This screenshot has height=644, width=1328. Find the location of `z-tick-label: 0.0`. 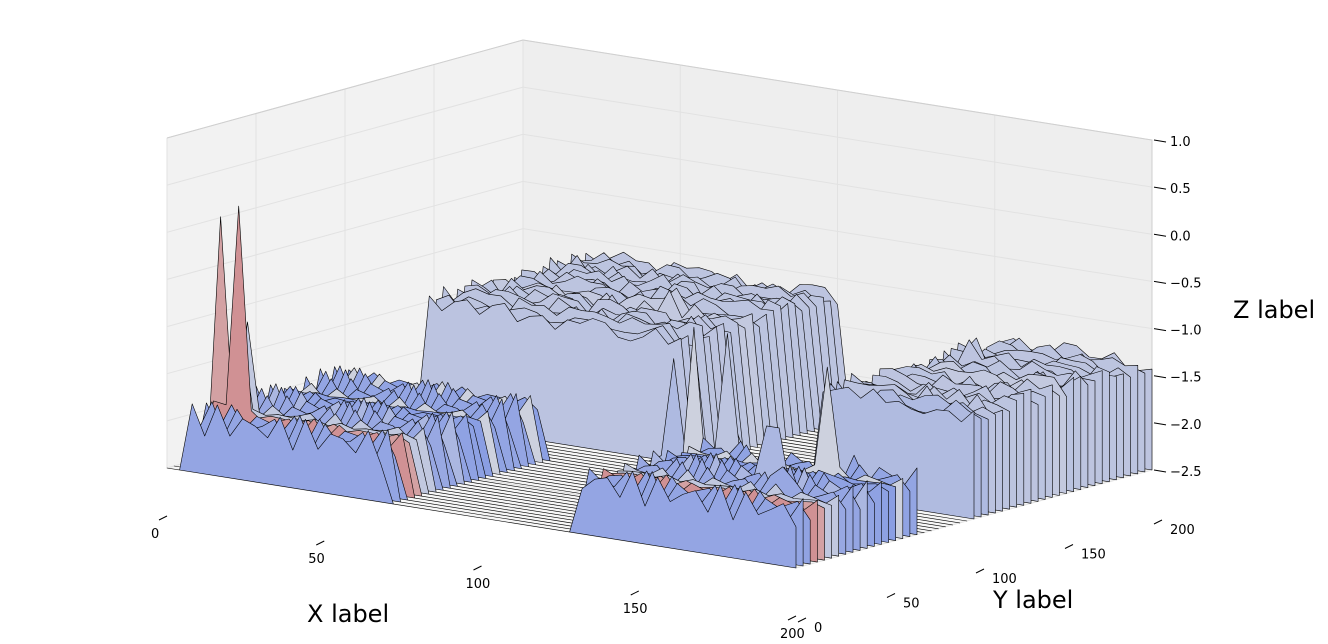

z-tick-label: 0.0 is located at coordinates (1180, 236).